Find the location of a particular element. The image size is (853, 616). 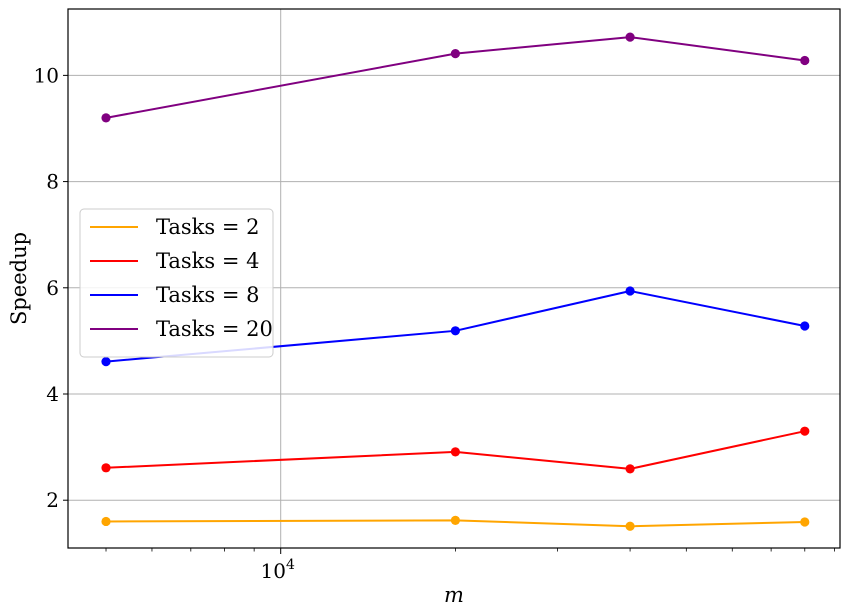

legend-item: Tasks = 2 is located at coordinates (174, 227).